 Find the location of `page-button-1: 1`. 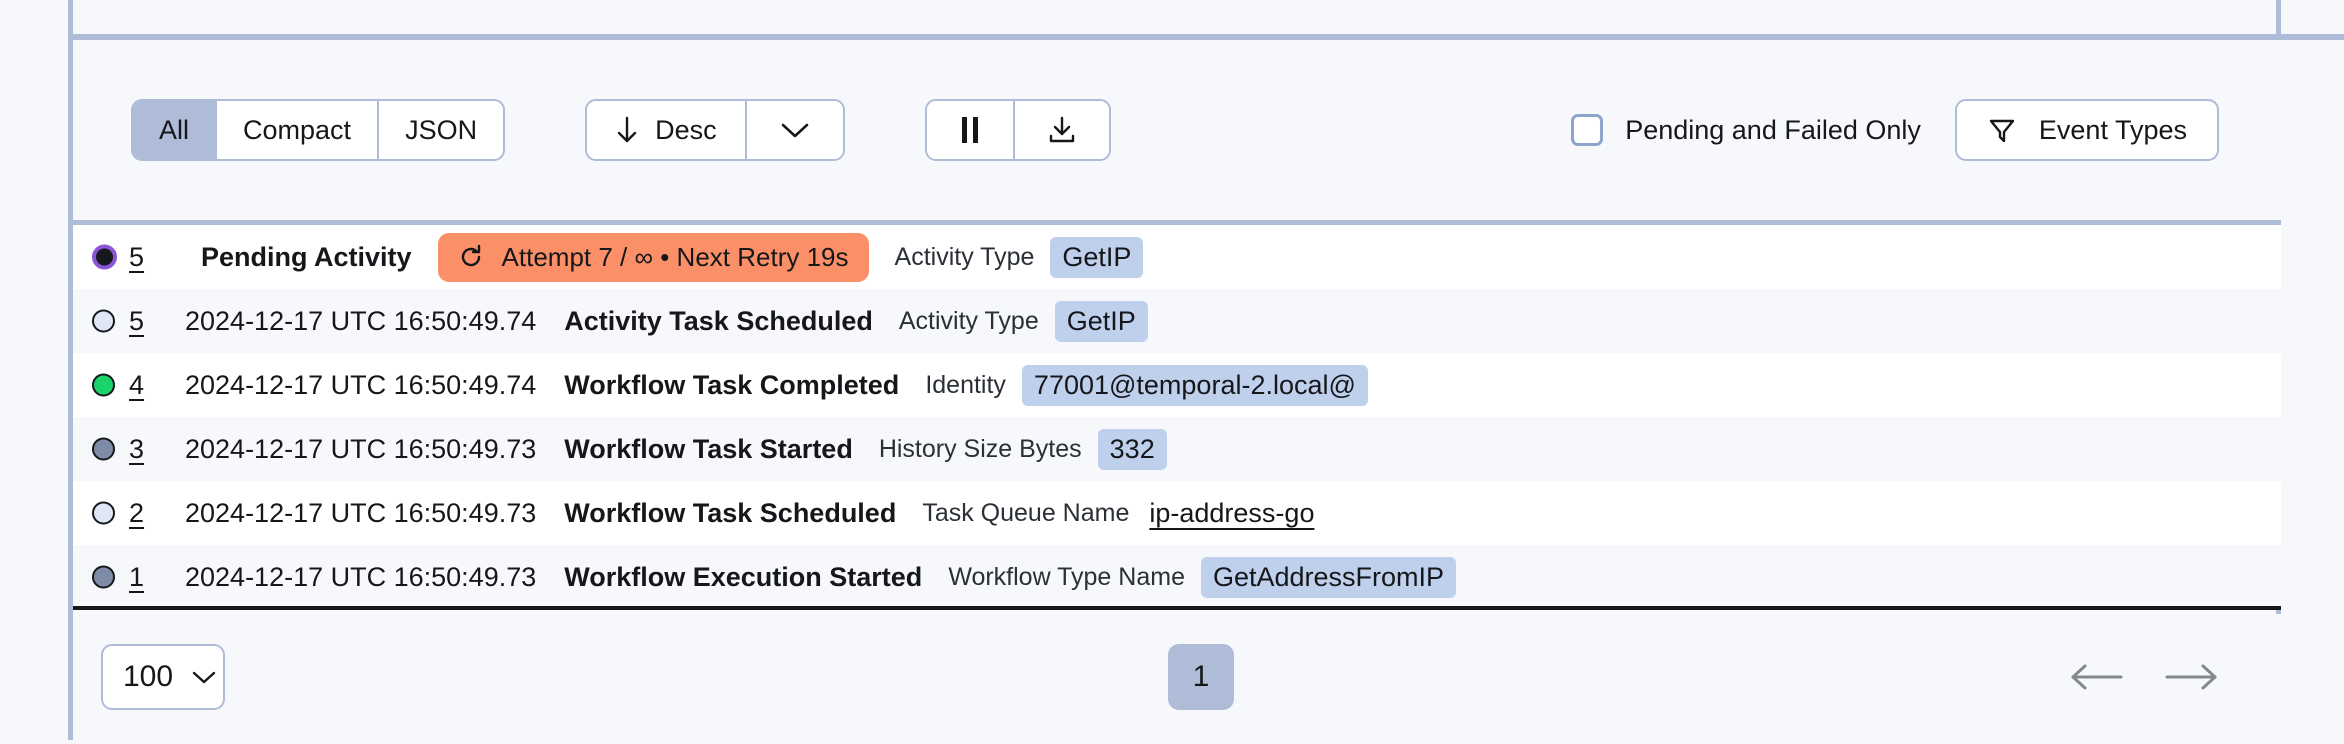

page-button-1: 1 is located at coordinates (1201, 677).